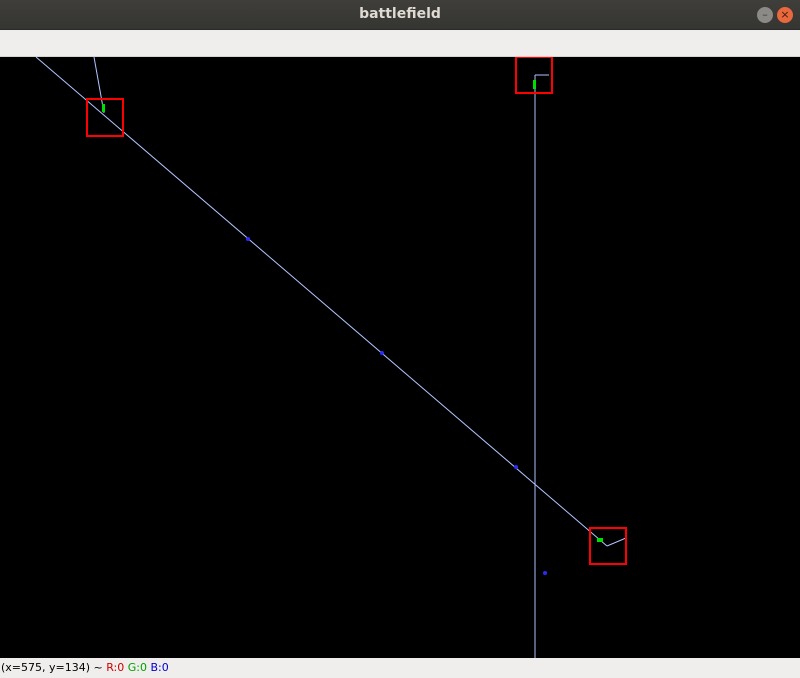 Image resolution: width=800 pixels, height=678 pixels. What do you see at coordinates (115, 667) in the screenshot?
I see `pixel-red-value: R:0` at bounding box center [115, 667].